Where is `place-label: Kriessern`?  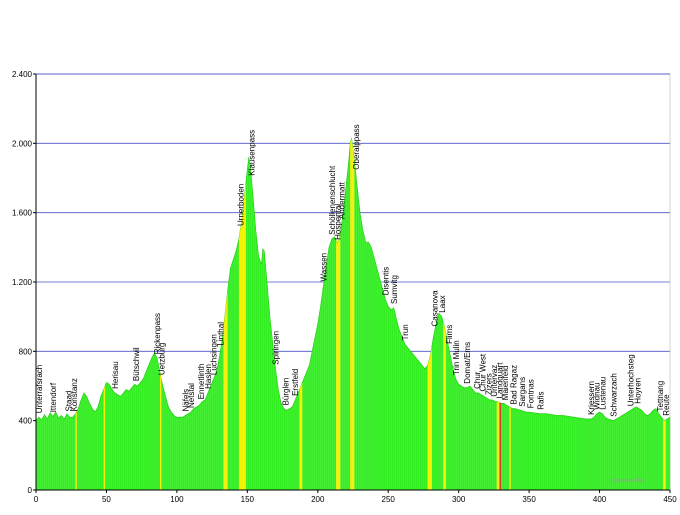 place-label: Kriessern is located at coordinates (591, 398).